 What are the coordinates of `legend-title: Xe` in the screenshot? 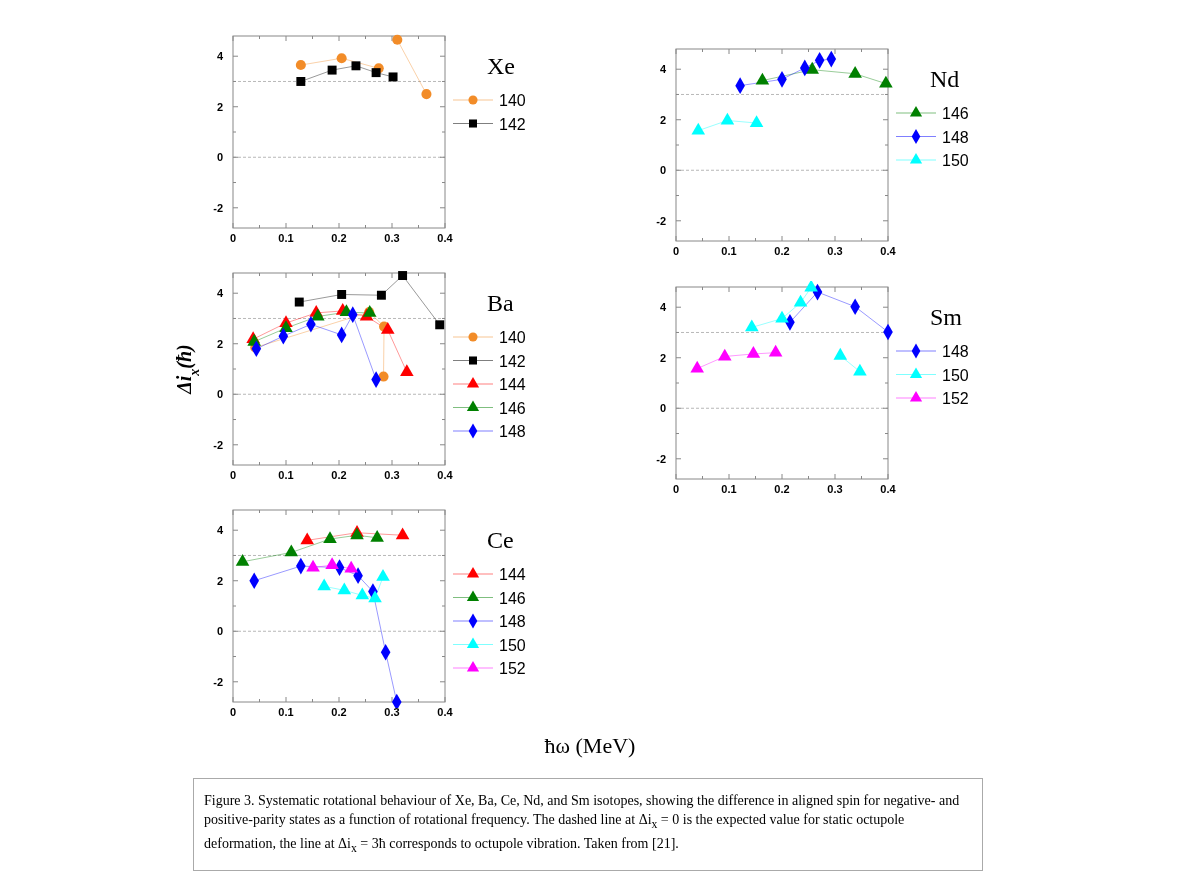 It's located at (501, 66).